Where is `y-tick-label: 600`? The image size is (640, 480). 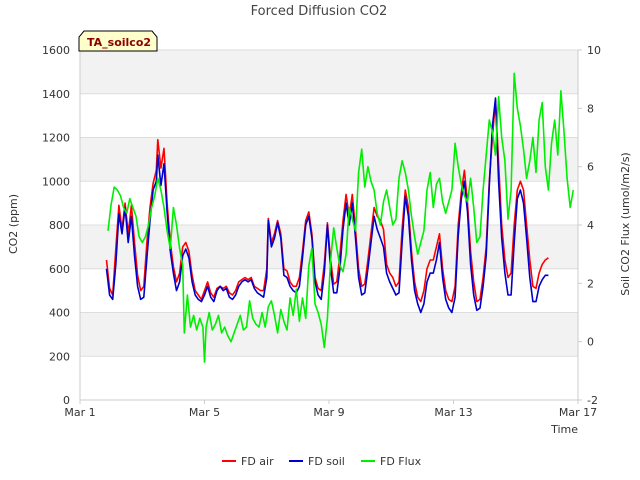 y-tick-label: 600 is located at coordinates (59, 269).